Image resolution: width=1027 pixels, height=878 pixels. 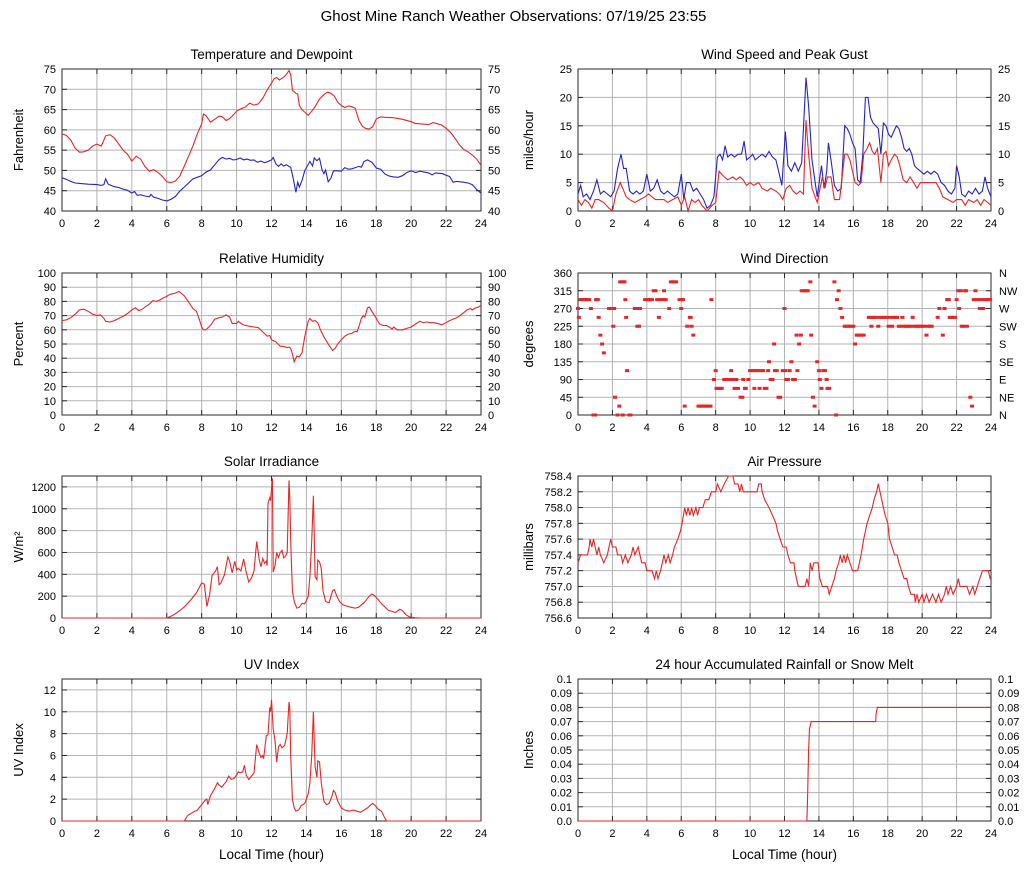 What do you see at coordinates (563, 292) in the screenshot?
I see `svg-text: 315` at bounding box center [563, 292].